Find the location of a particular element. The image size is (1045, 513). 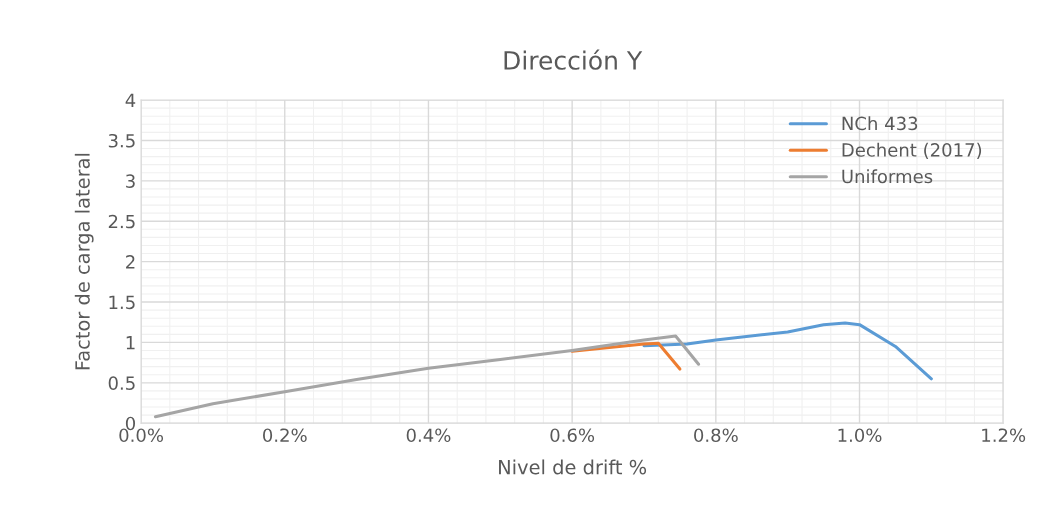

y-tick-label: 3 is located at coordinates (130, 181).